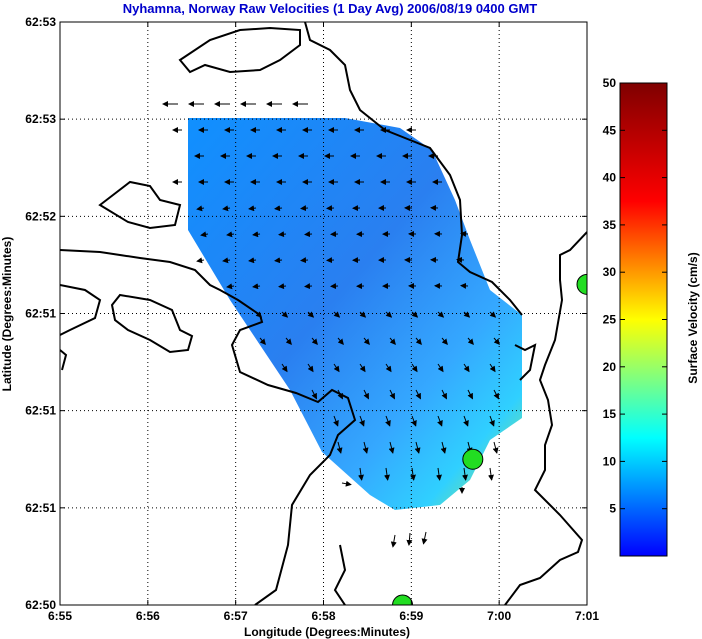  Describe the element at coordinates (148, 616) in the screenshot. I see `x-tick-label: 6:56` at that location.